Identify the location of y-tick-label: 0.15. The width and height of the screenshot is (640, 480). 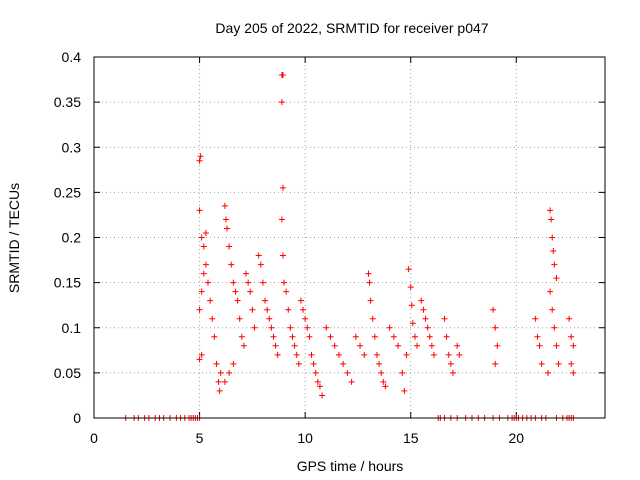
(67, 283).